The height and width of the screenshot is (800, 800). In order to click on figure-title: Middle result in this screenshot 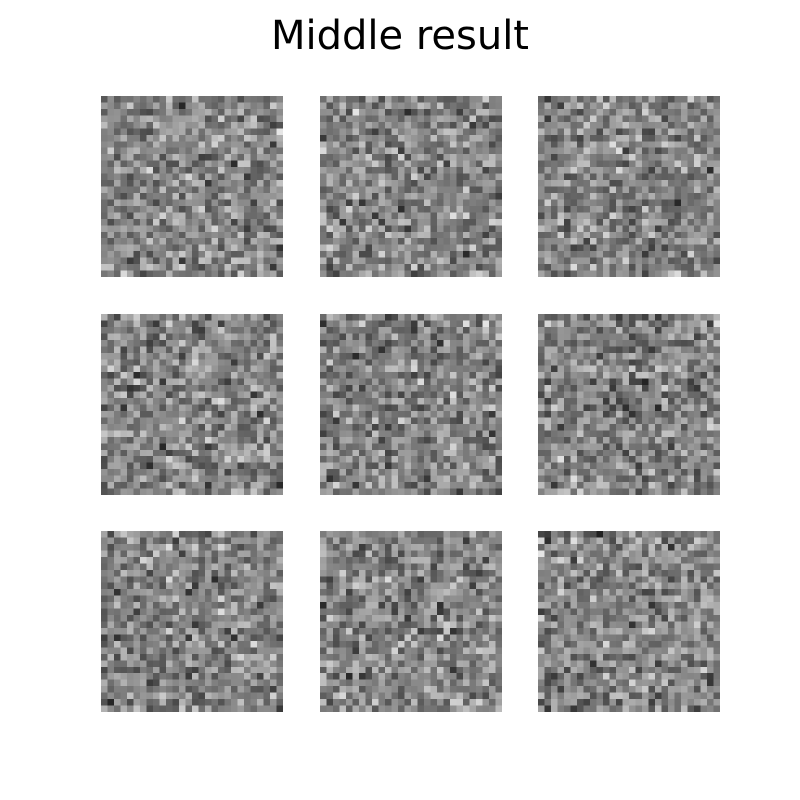, I will do `click(399, 36)`.